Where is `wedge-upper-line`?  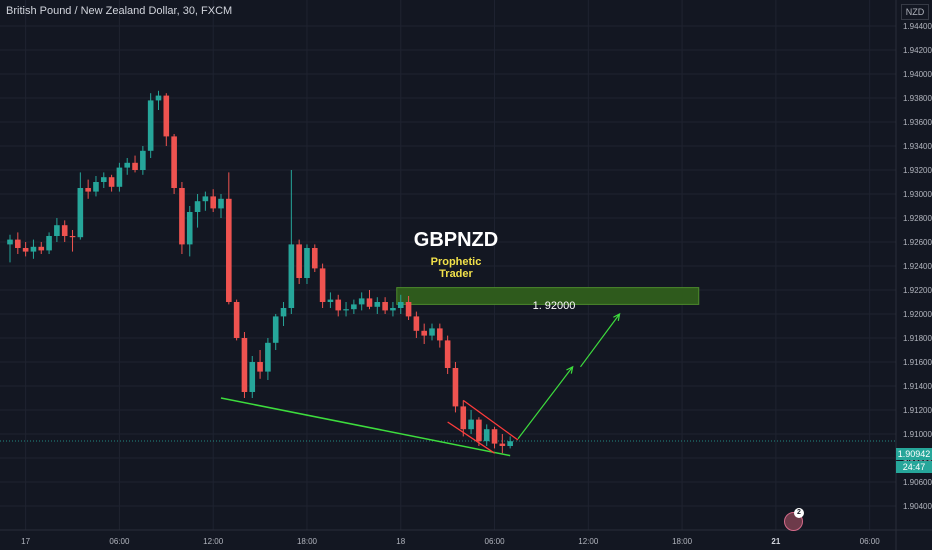
wedge-upper-line is located at coordinates (490, 420).